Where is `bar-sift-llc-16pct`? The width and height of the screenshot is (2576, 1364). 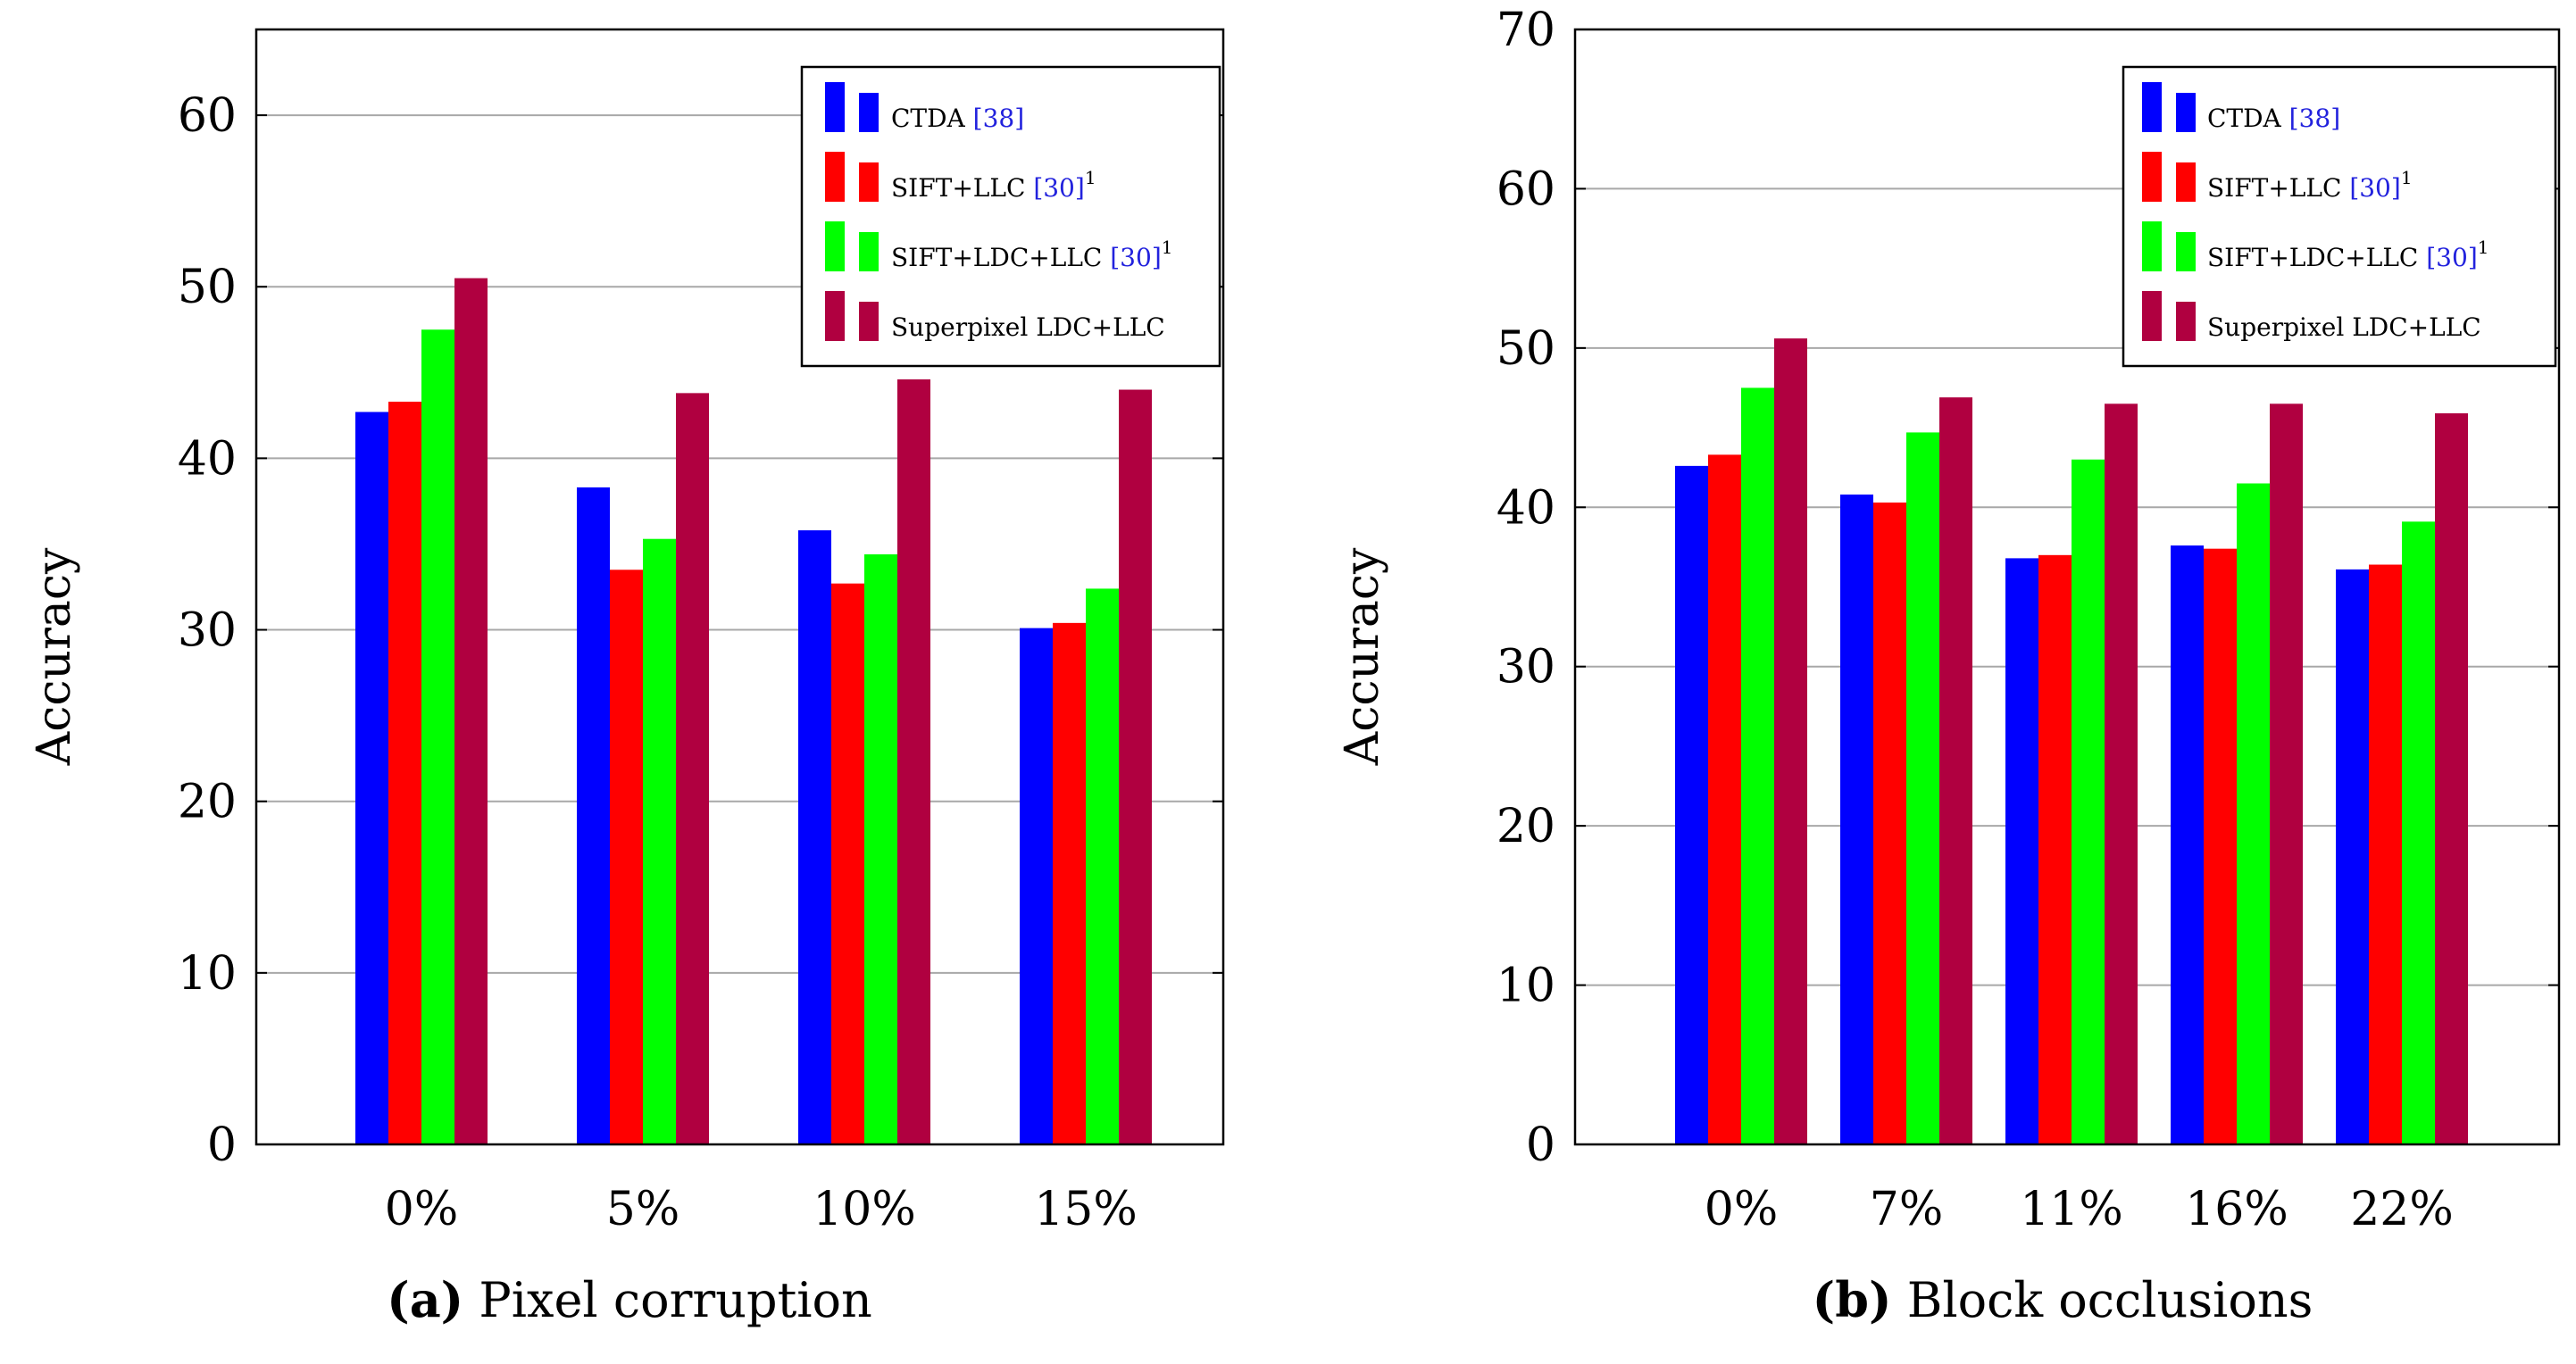 bar-sift-llc-16pct is located at coordinates (2220, 846).